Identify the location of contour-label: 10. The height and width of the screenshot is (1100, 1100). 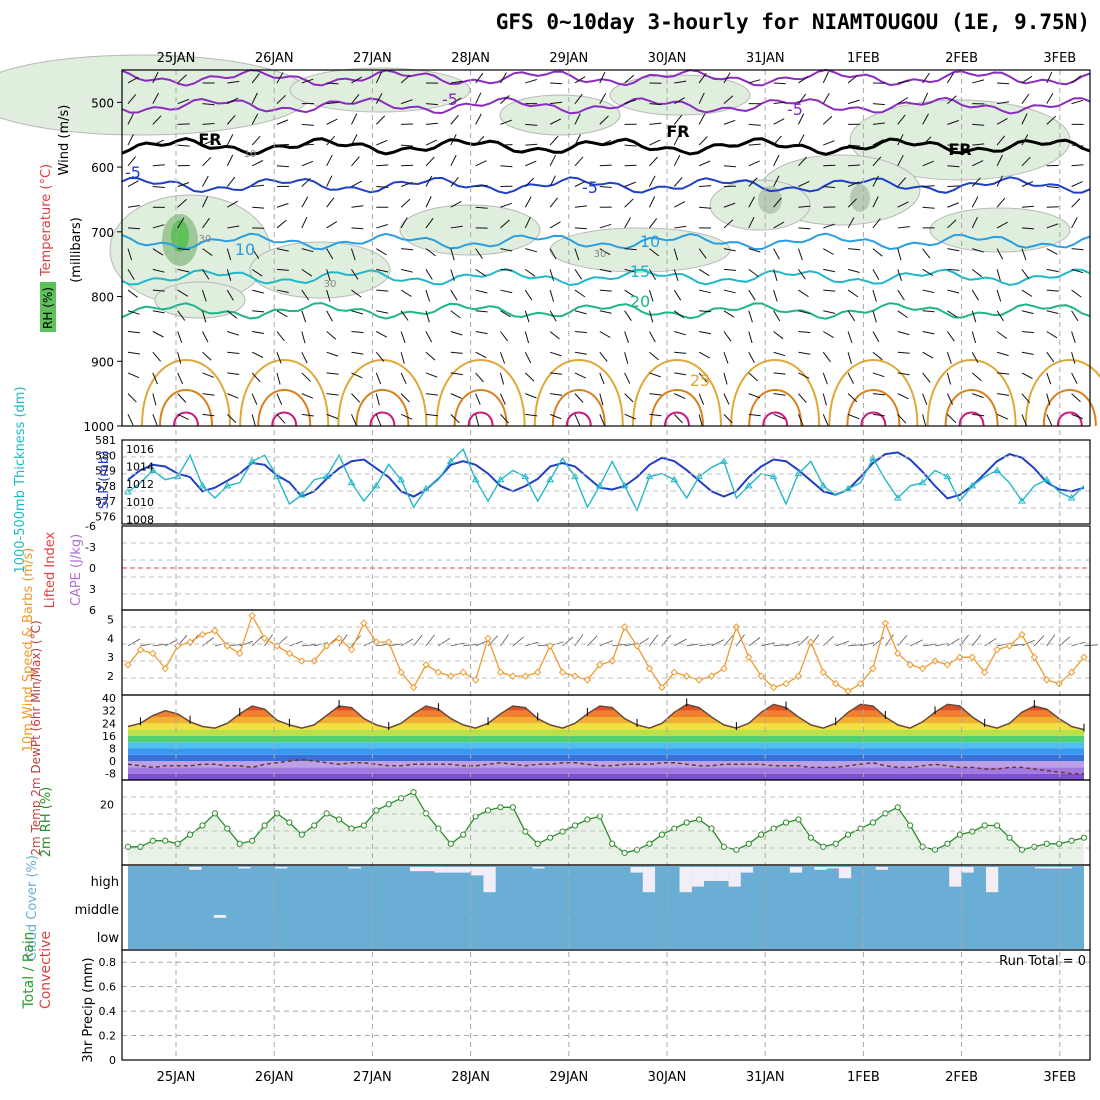
(250, 154).